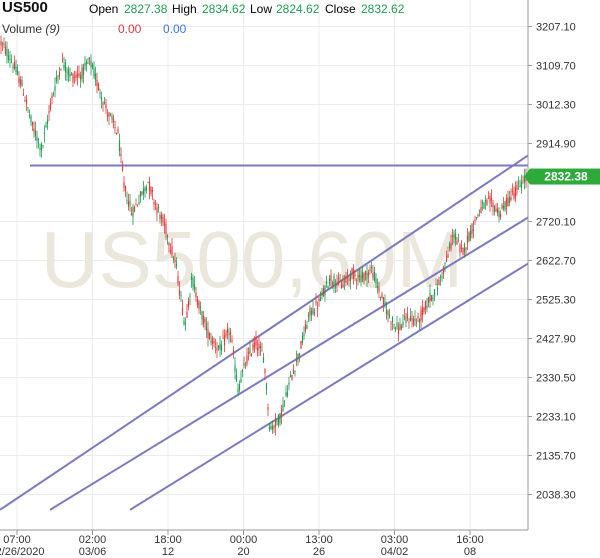 The image size is (600, 558). Describe the element at coordinates (556, 418) in the screenshot. I see `y-tick-label: 2233.10` at that location.